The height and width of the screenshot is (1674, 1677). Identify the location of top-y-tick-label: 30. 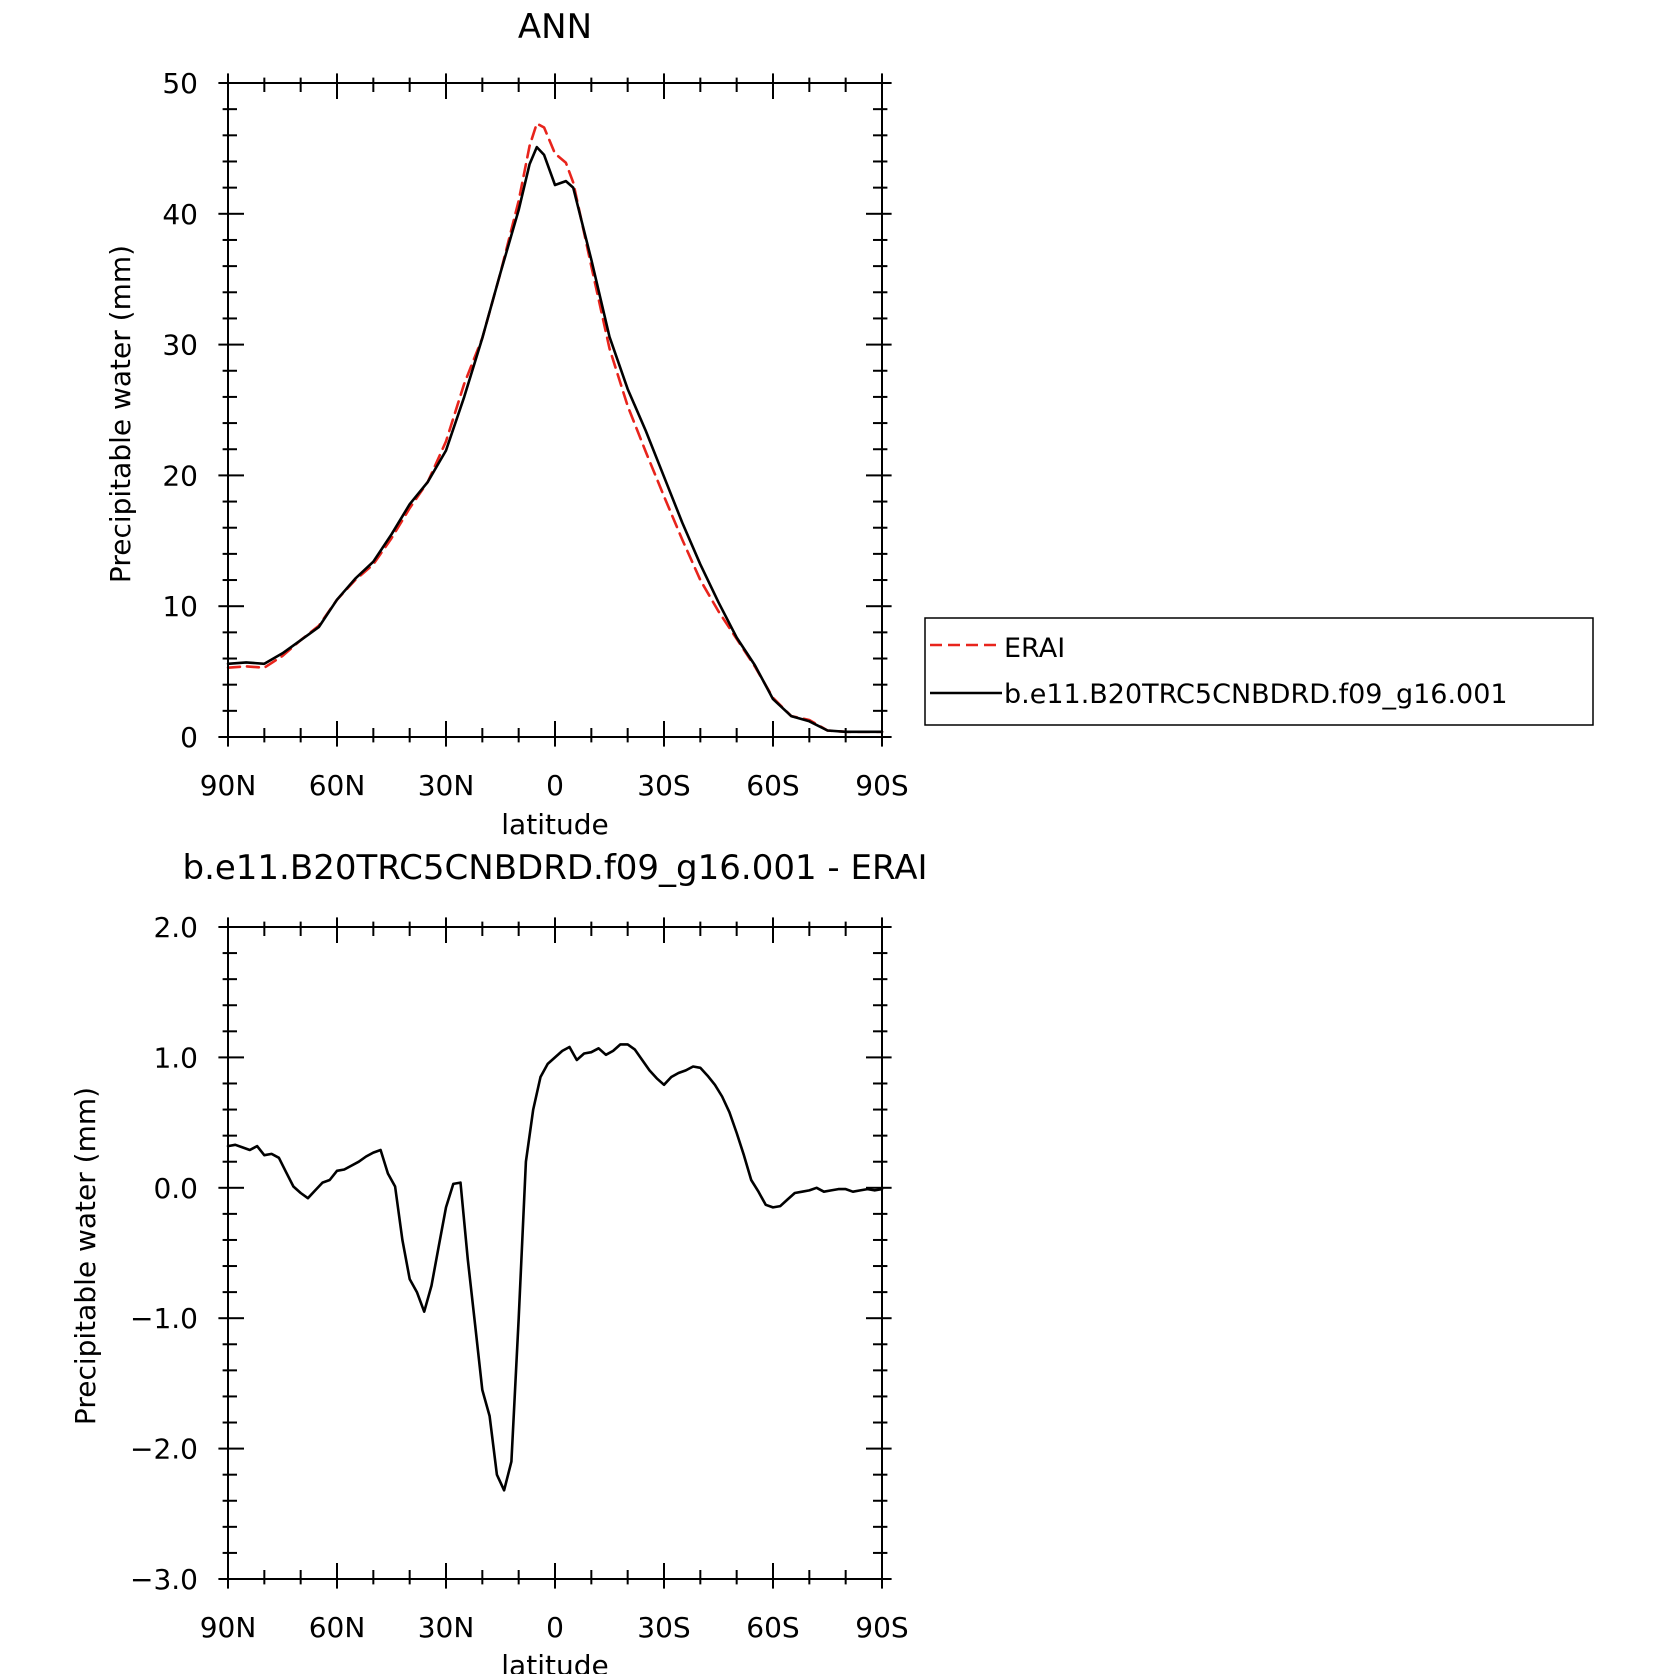
(180, 345).